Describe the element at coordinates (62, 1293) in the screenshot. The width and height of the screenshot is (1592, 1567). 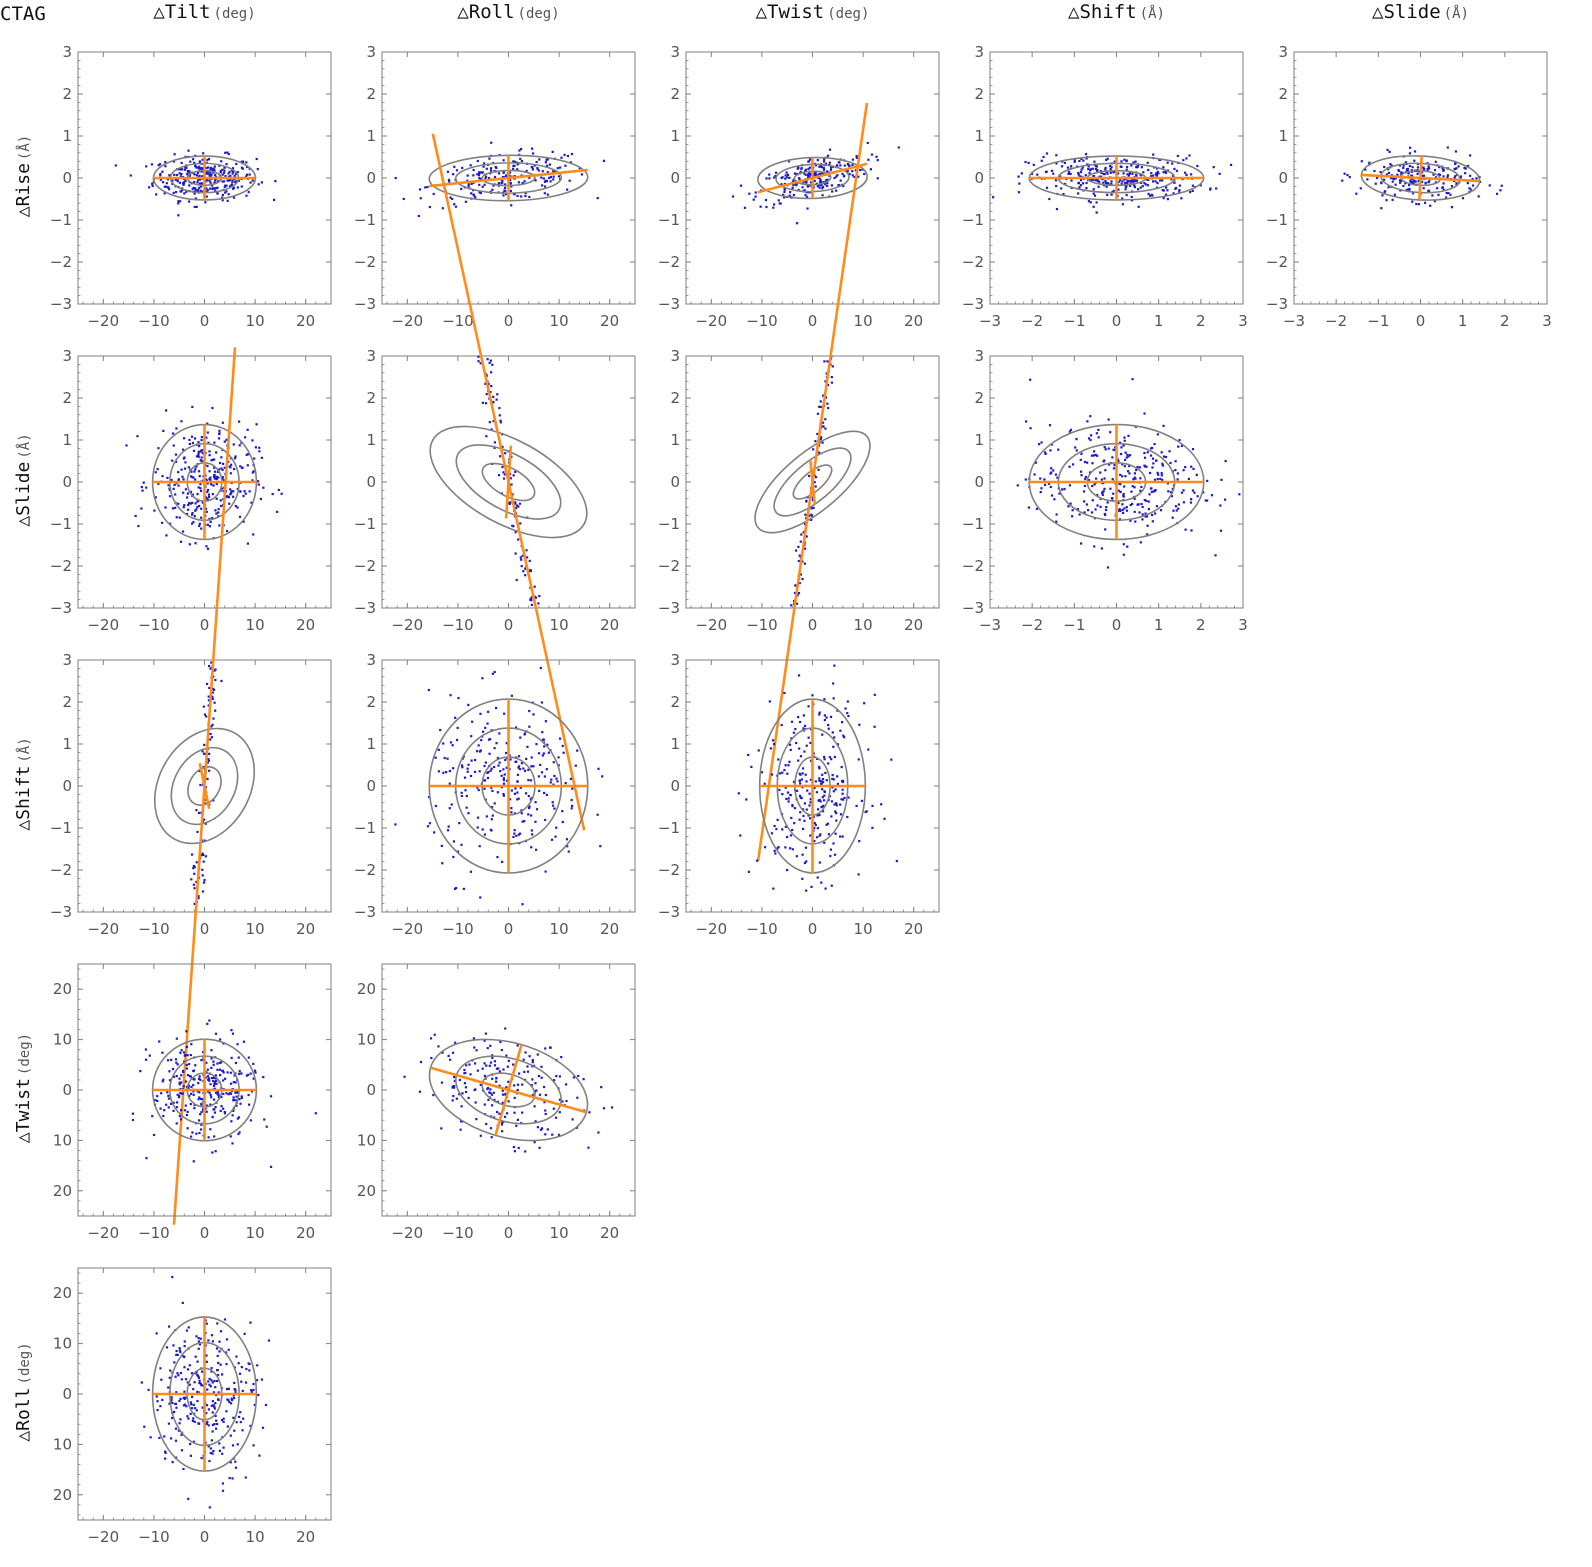
I see `y-tick-label: 20` at that location.